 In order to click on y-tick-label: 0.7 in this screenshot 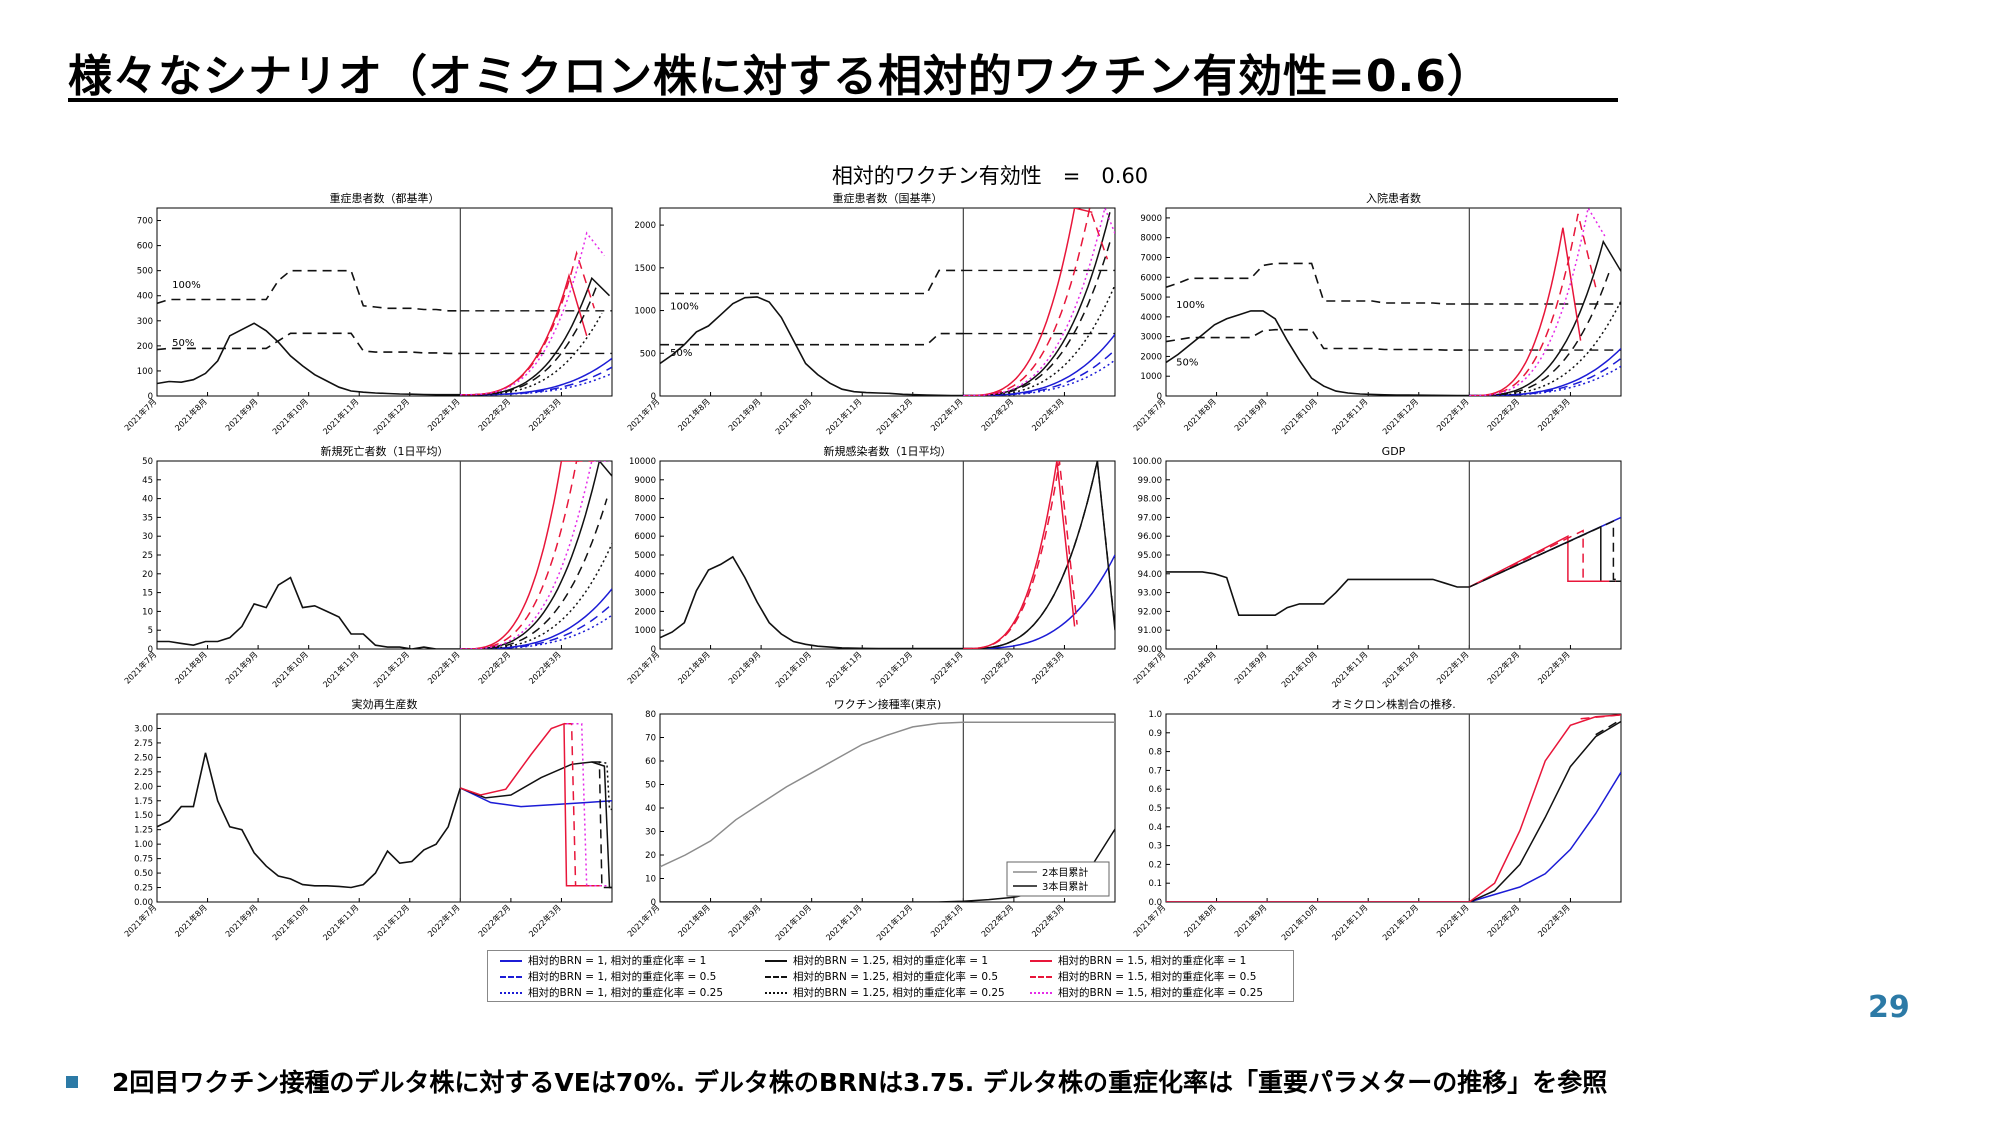, I will do `click(1155, 771)`.